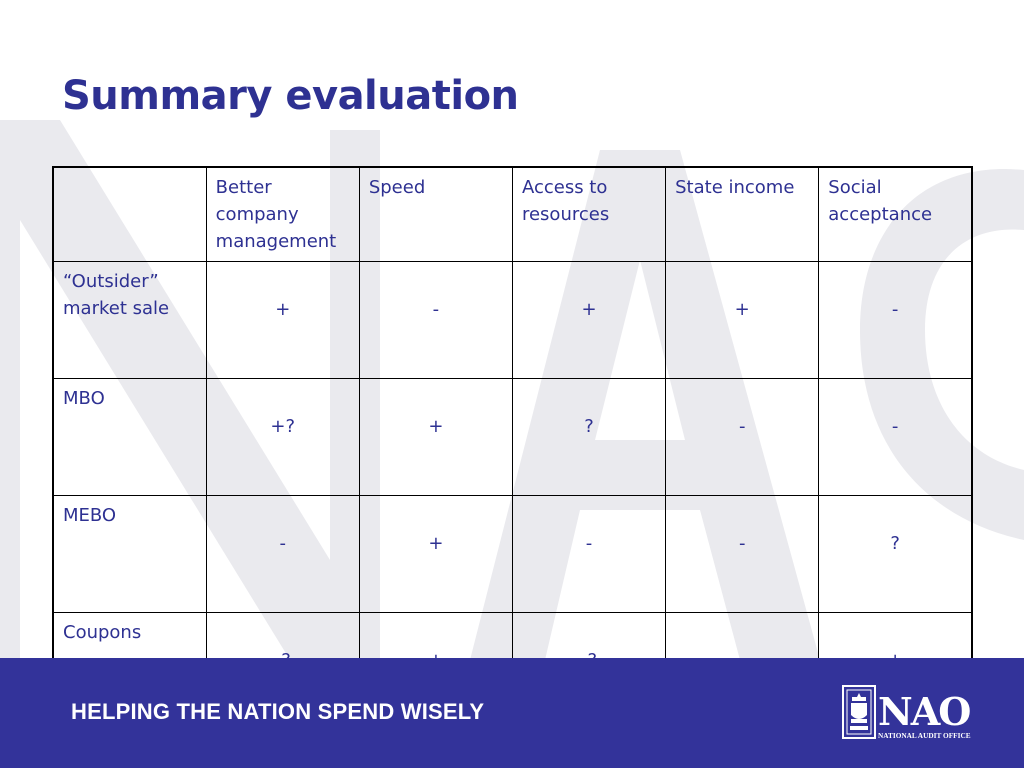 The height and width of the screenshot is (768, 1024). What do you see at coordinates (129, 554) in the screenshot?
I see `row-label: MEBO` at bounding box center [129, 554].